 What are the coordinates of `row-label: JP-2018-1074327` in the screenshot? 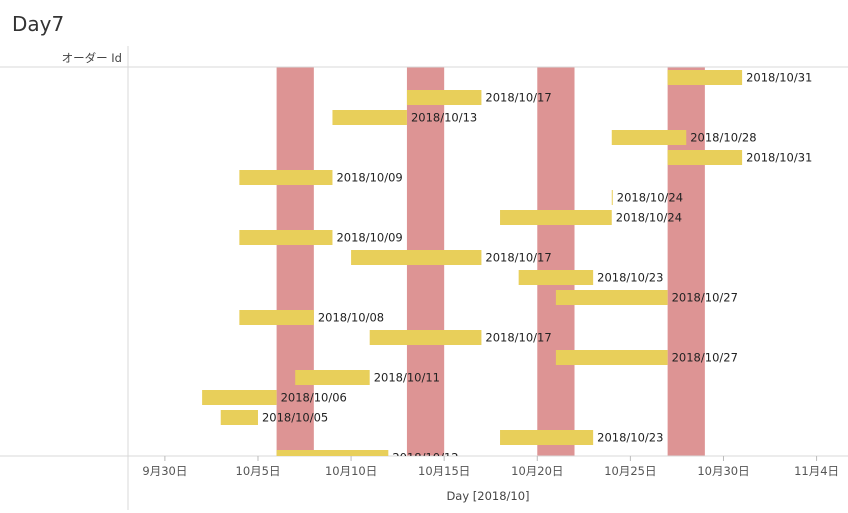 It's located at (72, 218).